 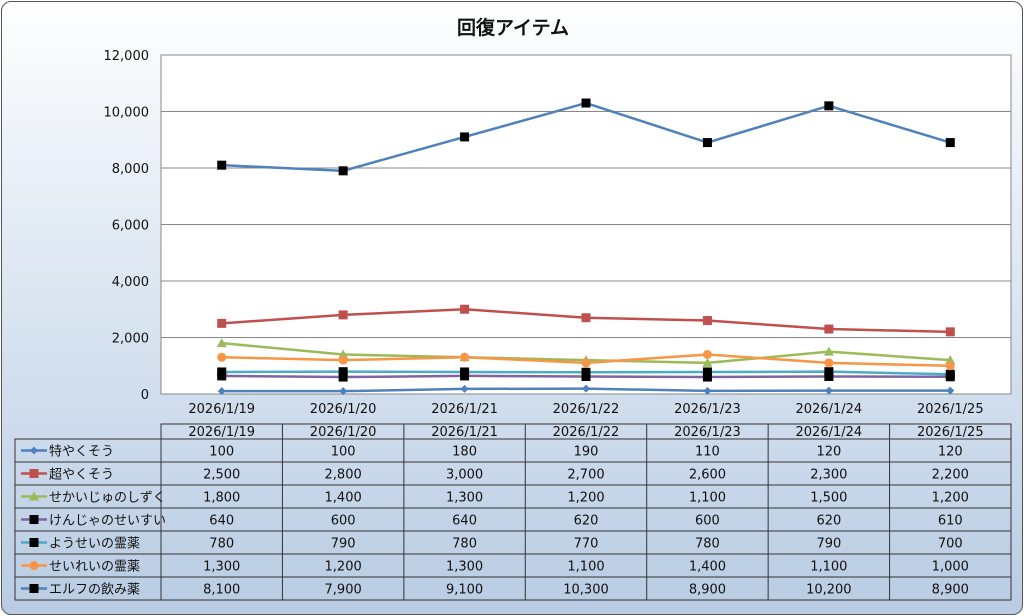 I want to click on x-tick-label: 2026/1/24, so click(x=829, y=409).